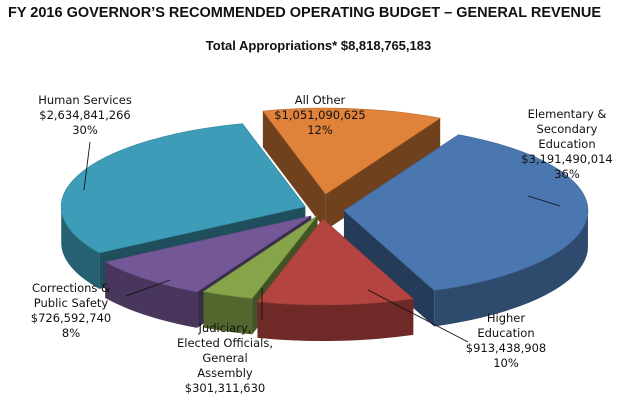 The width and height of the screenshot is (637, 406). I want to click on slice-label-5: All Other $1,051,090,625 12%, so click(319, 115).